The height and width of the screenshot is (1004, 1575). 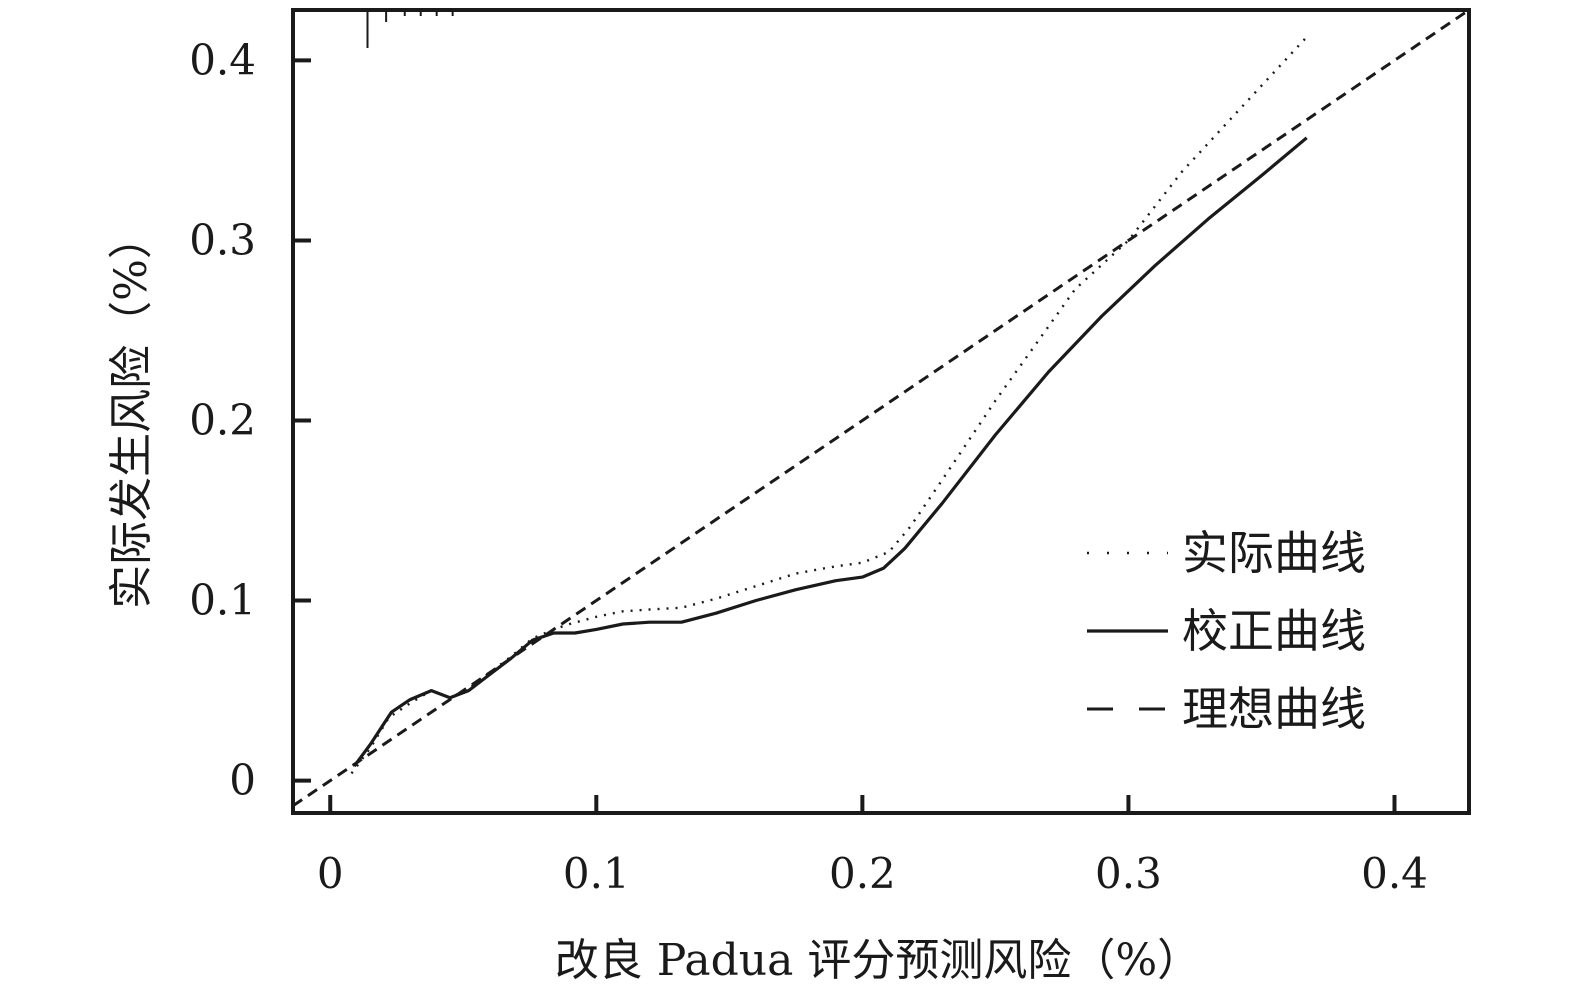 What do you see at coordinates (1128, 873) in the screenshot?
I see `x-tick-label: 0.3` at bounding box center [1128, 873].